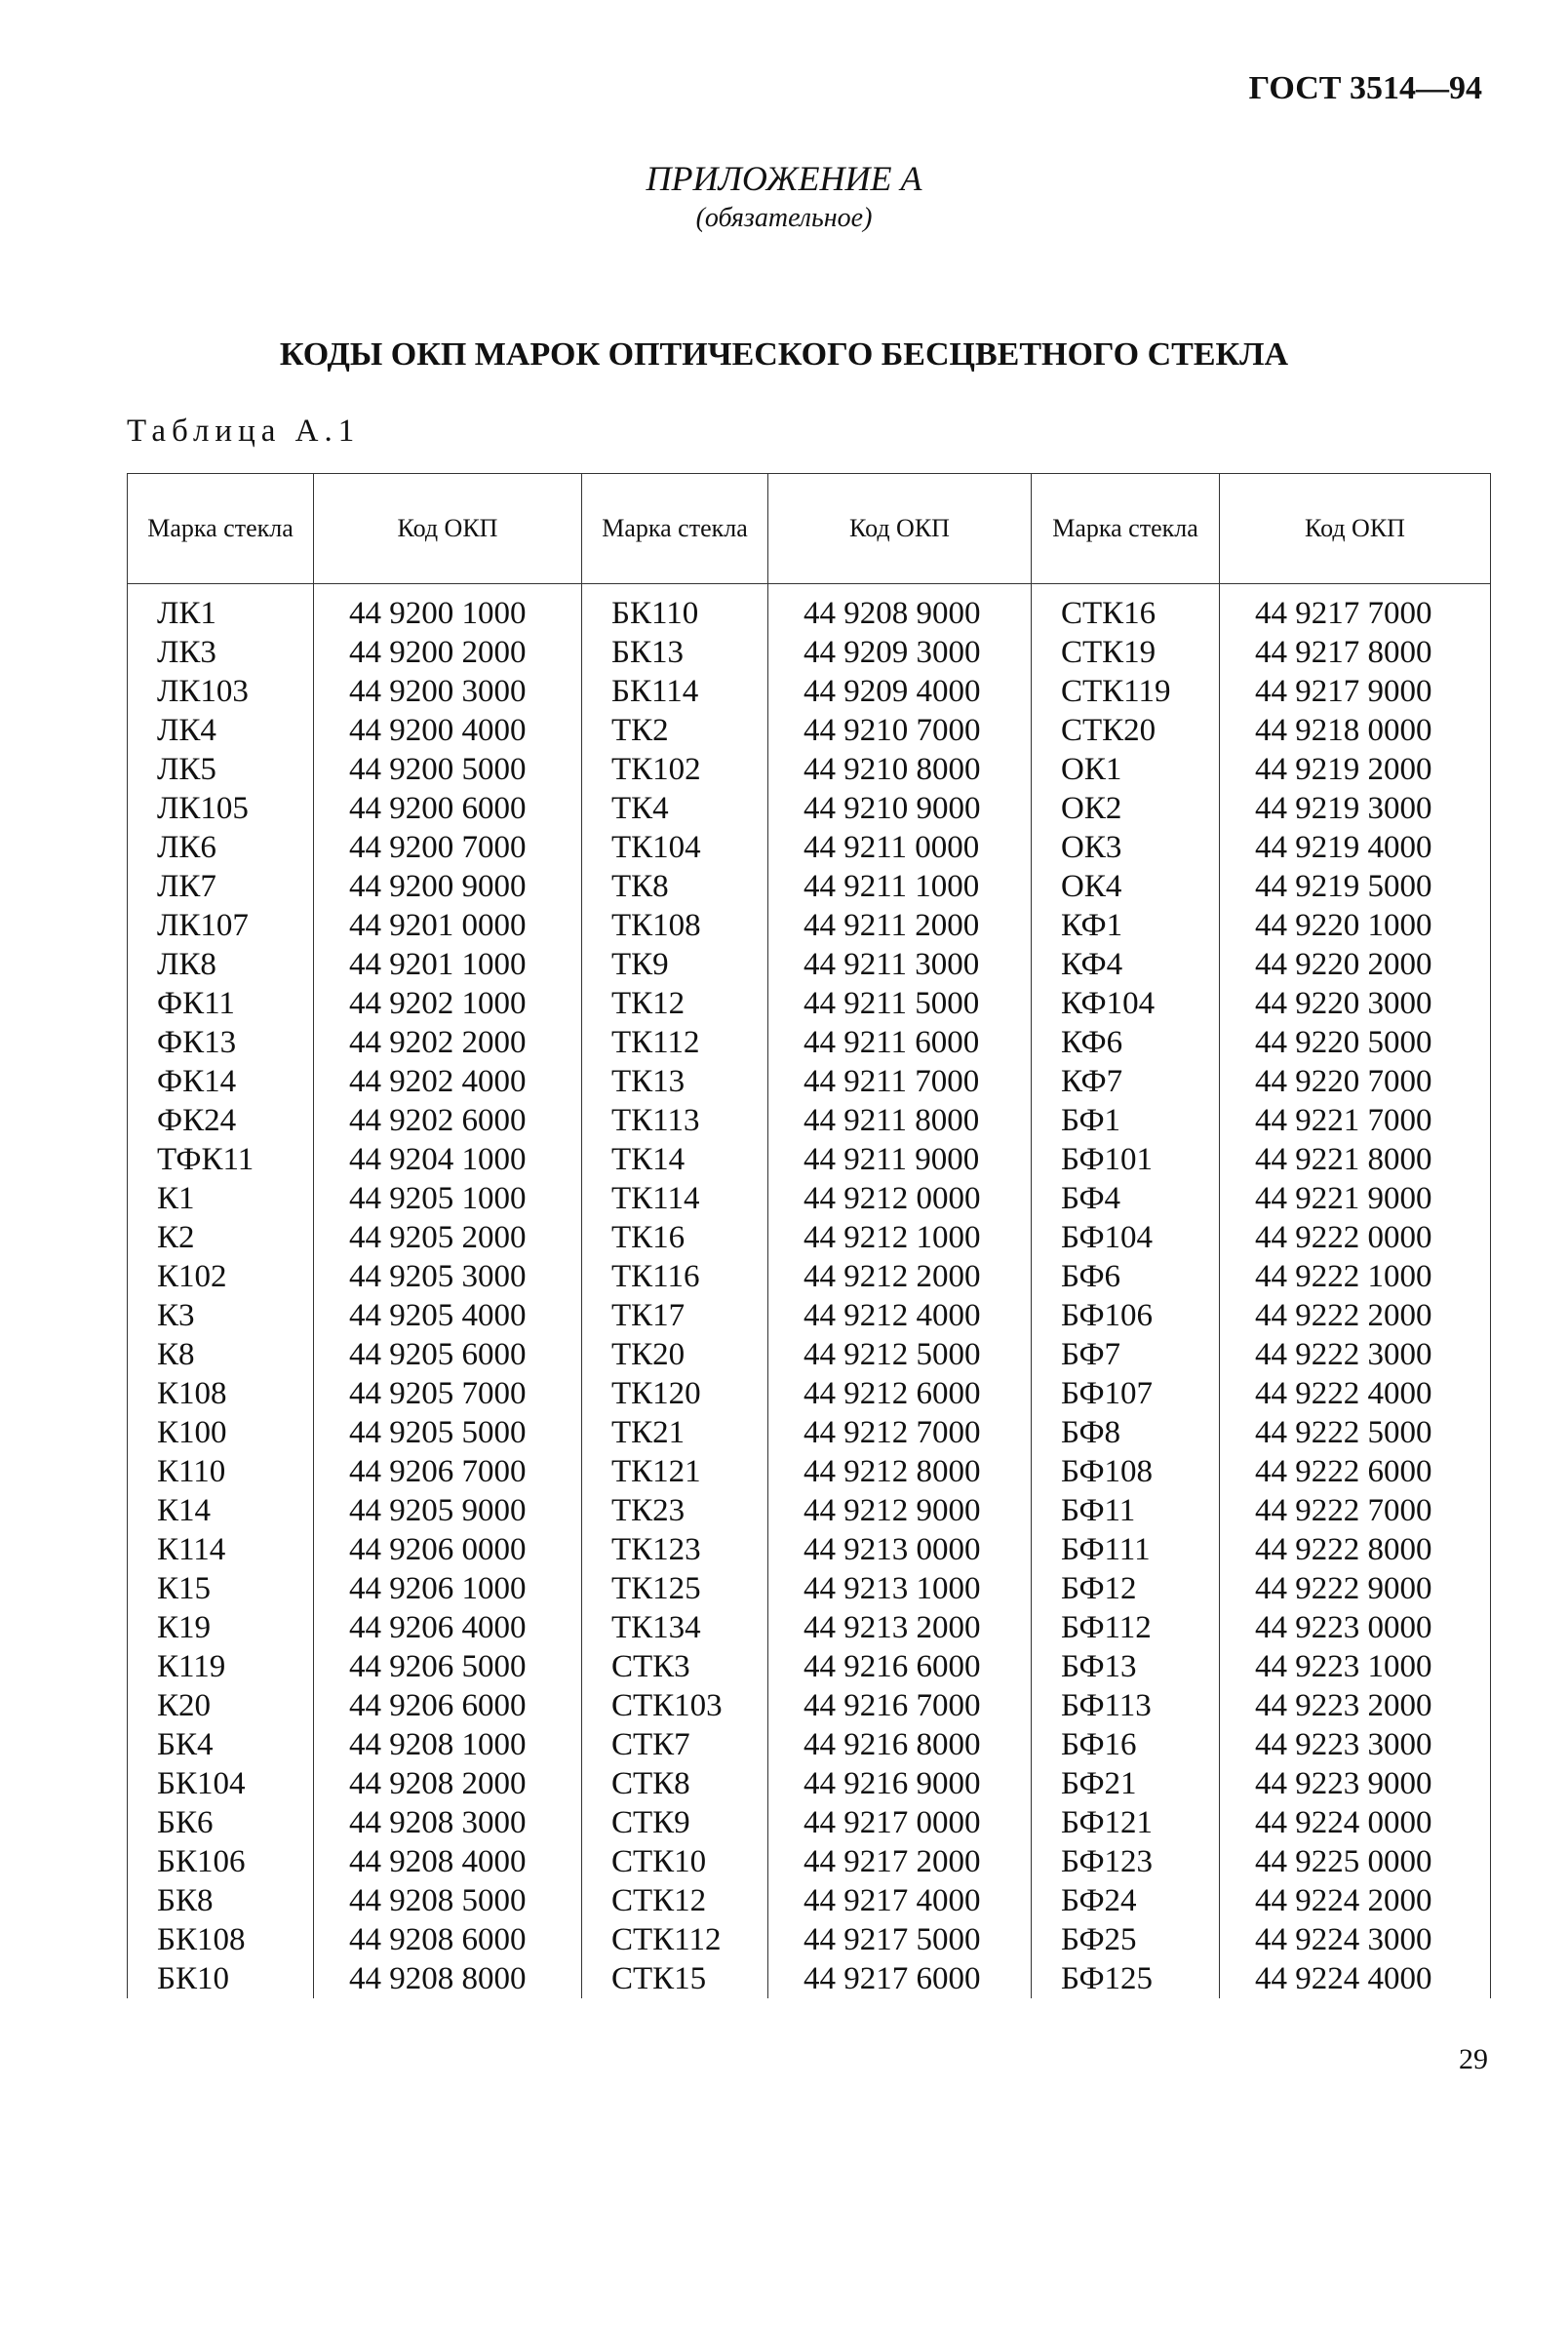  What do you see at coordinates (674, 1666) in the screenshot?
I see `glass-grade: СТК3` at bounding box center [674, 1666].